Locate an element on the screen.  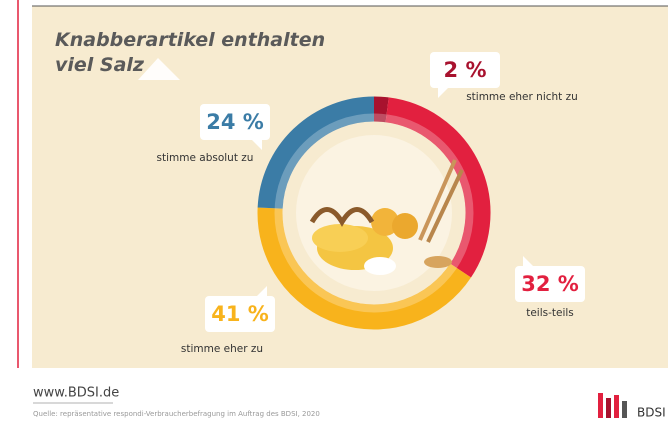
inner-highlight is located at coordinates (374, 213).